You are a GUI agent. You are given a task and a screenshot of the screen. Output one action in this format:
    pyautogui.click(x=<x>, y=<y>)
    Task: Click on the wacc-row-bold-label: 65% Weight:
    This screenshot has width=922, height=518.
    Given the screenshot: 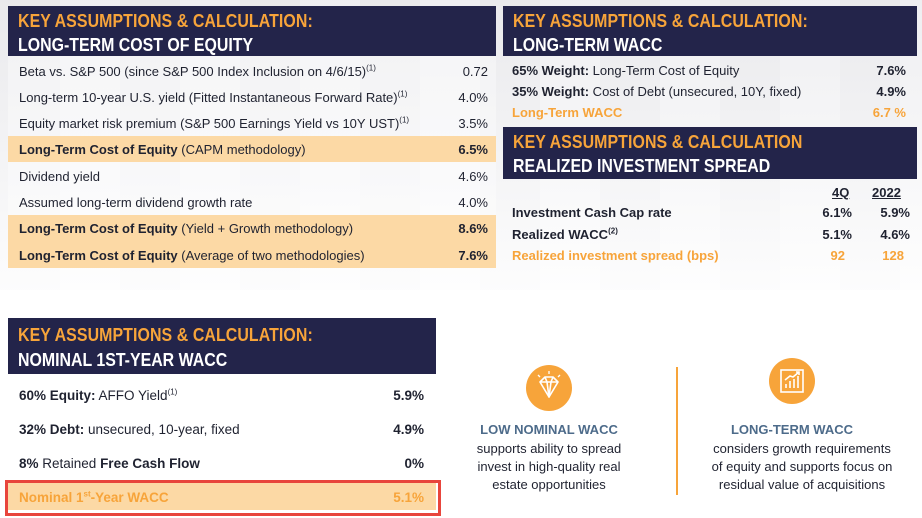 What is the action you would take?
    pyautogui.click(x=551, y=70)
    